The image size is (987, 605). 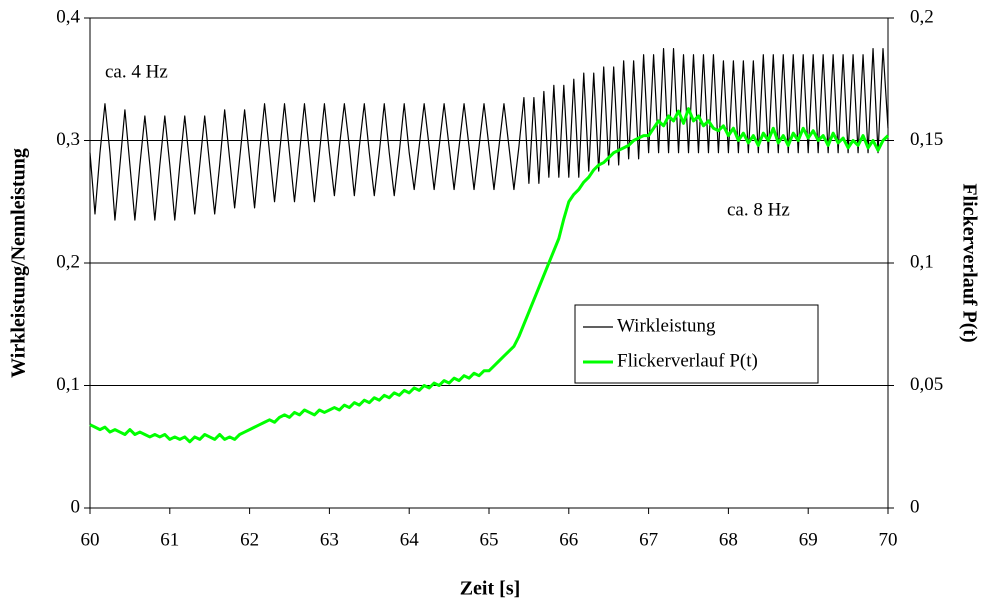 What do you see at coordinates (969, 262) in the screenshot?
I see `y2-axis-title: Flickerverlauf P(t)` at bounding box center [969, 262].